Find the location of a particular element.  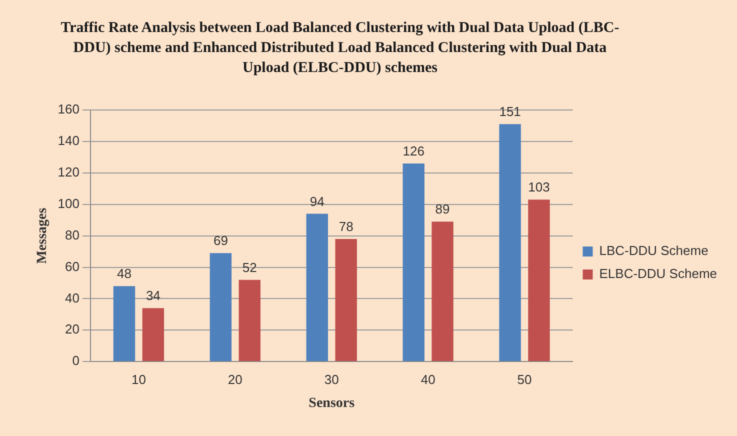

data-label: 151 is located at coordinates (510, 112).